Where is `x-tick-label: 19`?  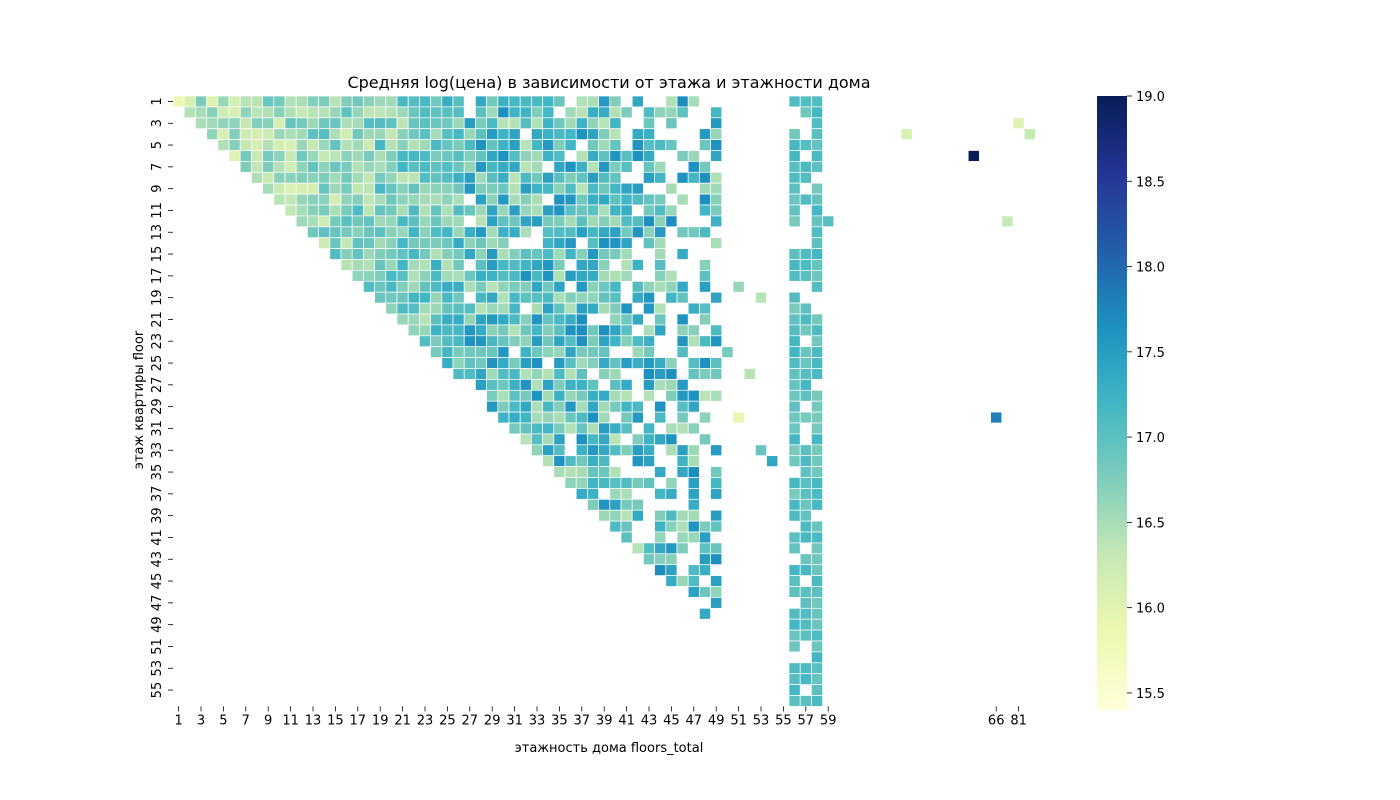
x-tick-label: 19 is located at coordinates (380, 720).